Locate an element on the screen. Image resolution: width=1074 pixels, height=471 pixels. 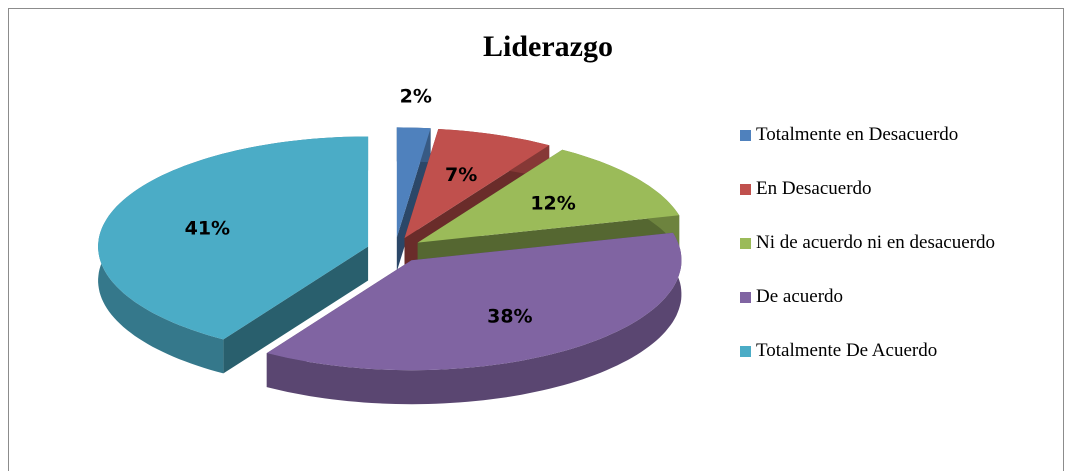
data-label: 12% is located at coordinates (552, 204).